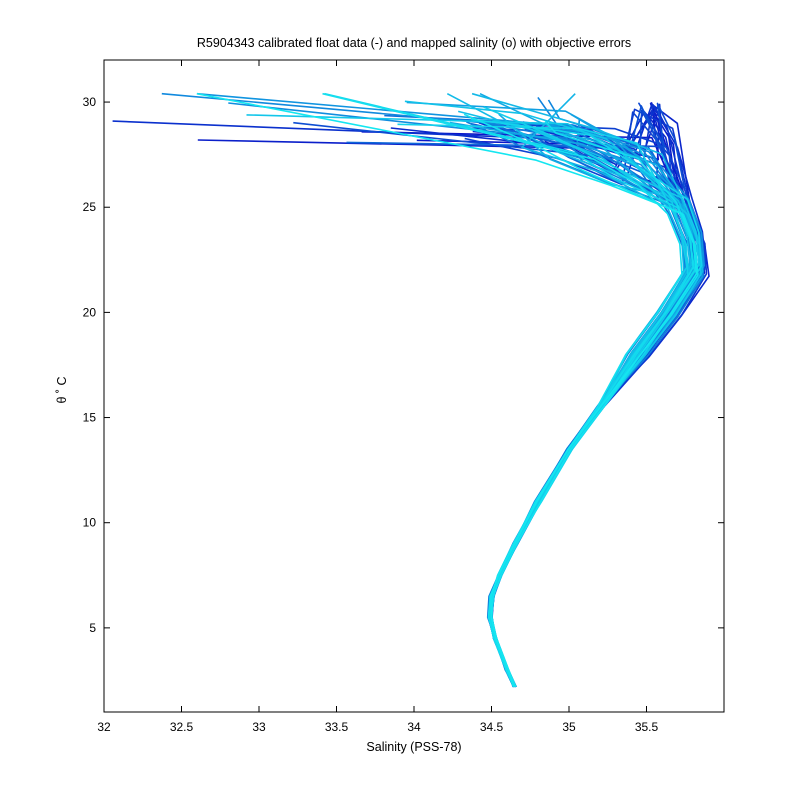  What do you see at coordinates (62, 390) in the screenshot?
I see `y-axis-label: θ ˚ C` at bounding box center [62, 390].